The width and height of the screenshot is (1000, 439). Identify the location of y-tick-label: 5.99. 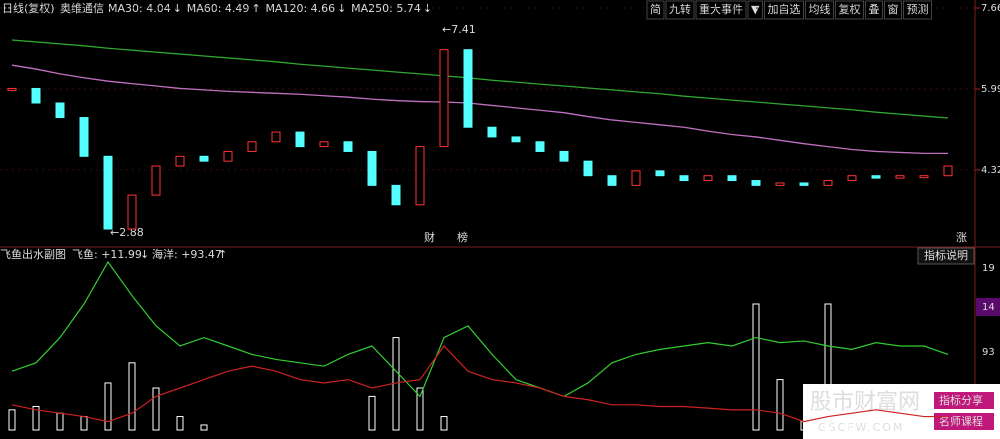
(990, 89).